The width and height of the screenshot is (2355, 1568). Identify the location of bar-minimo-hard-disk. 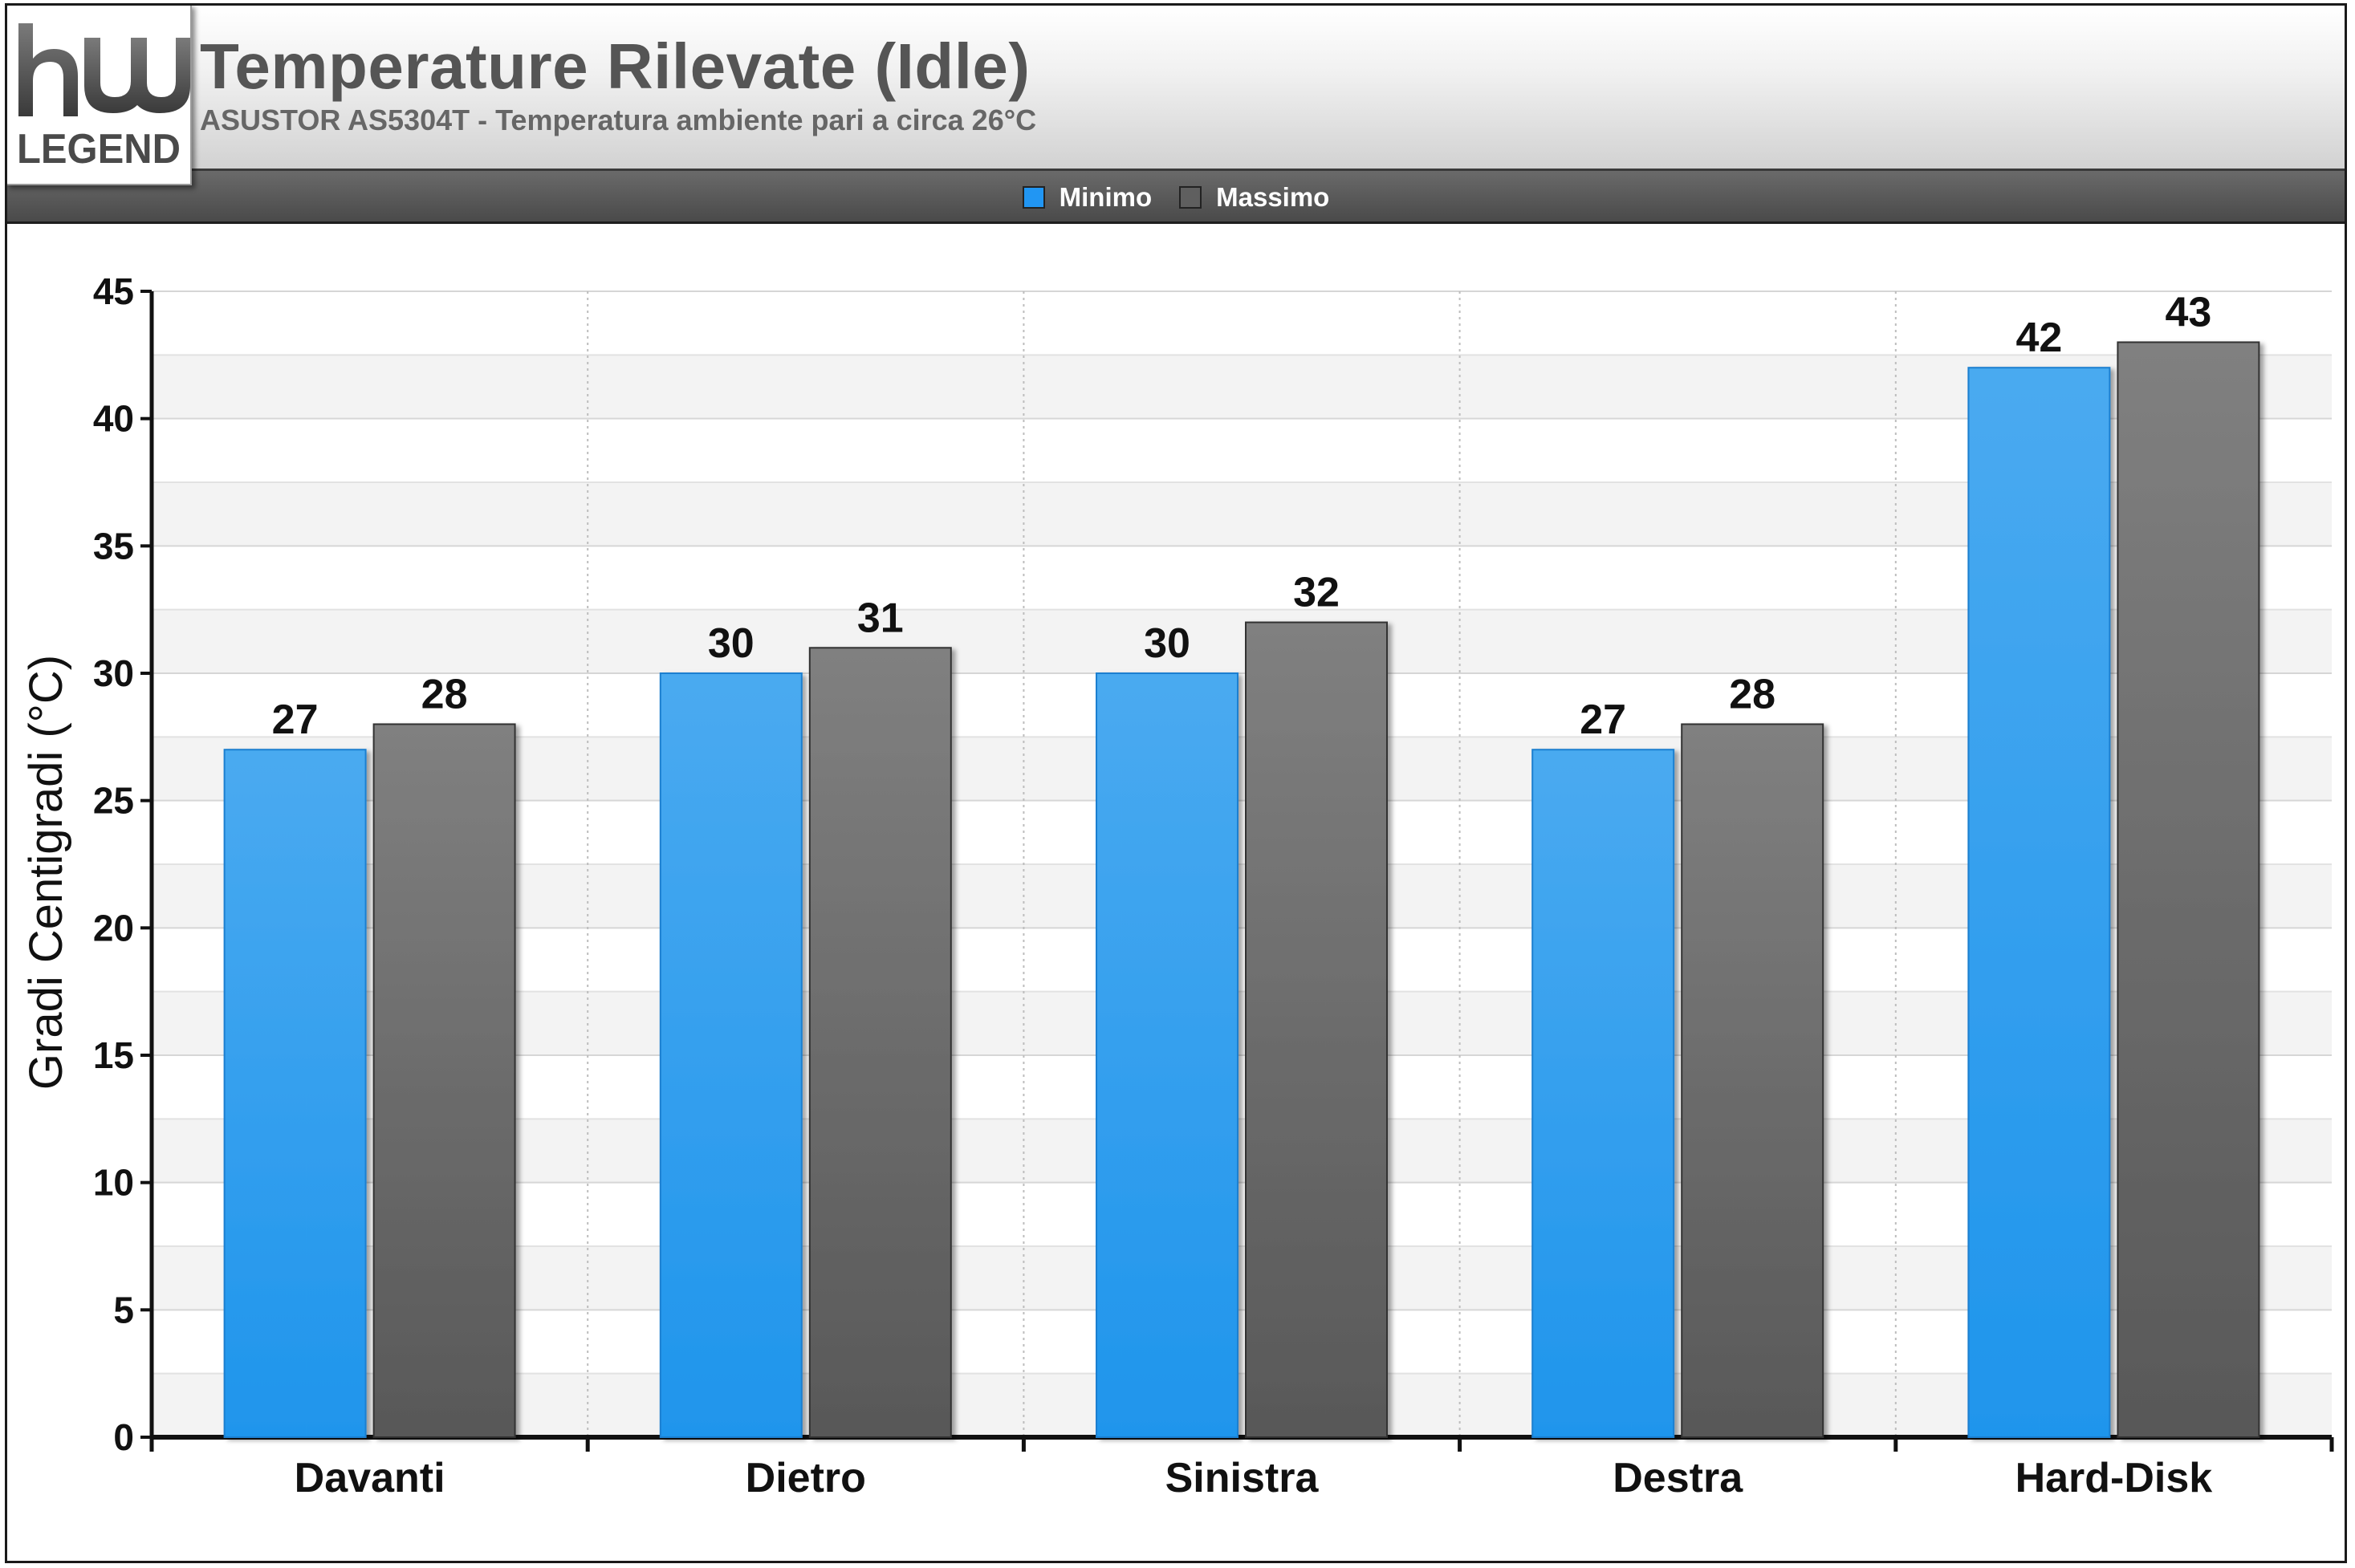
(2039, 903).